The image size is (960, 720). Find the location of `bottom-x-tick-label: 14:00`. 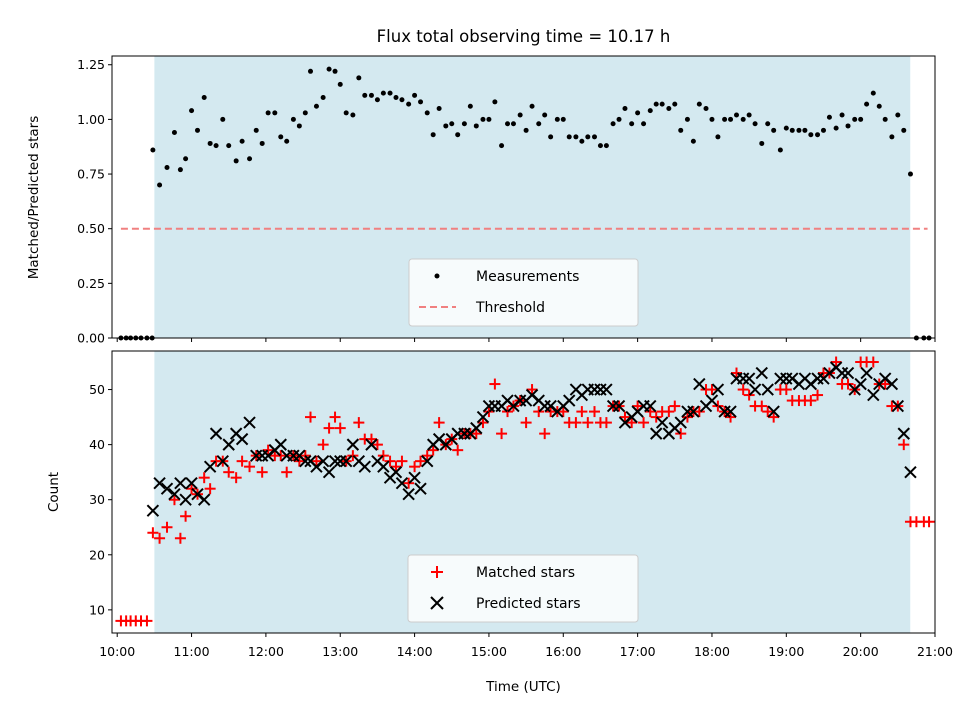

bottom-x-tick-label: 14:00 is located at coordinates (415, 651).